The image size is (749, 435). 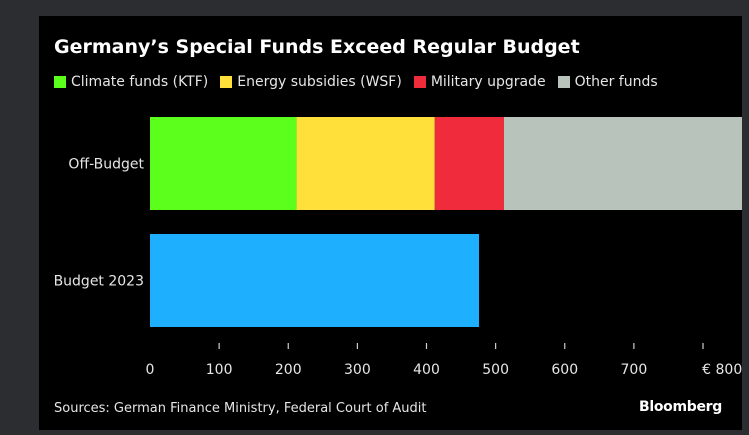 What do you see at coordinates (319, 82) in the screenshot?
I see `legend-label: Energy subsidies (WSF)` at bounding box center [319, 82].